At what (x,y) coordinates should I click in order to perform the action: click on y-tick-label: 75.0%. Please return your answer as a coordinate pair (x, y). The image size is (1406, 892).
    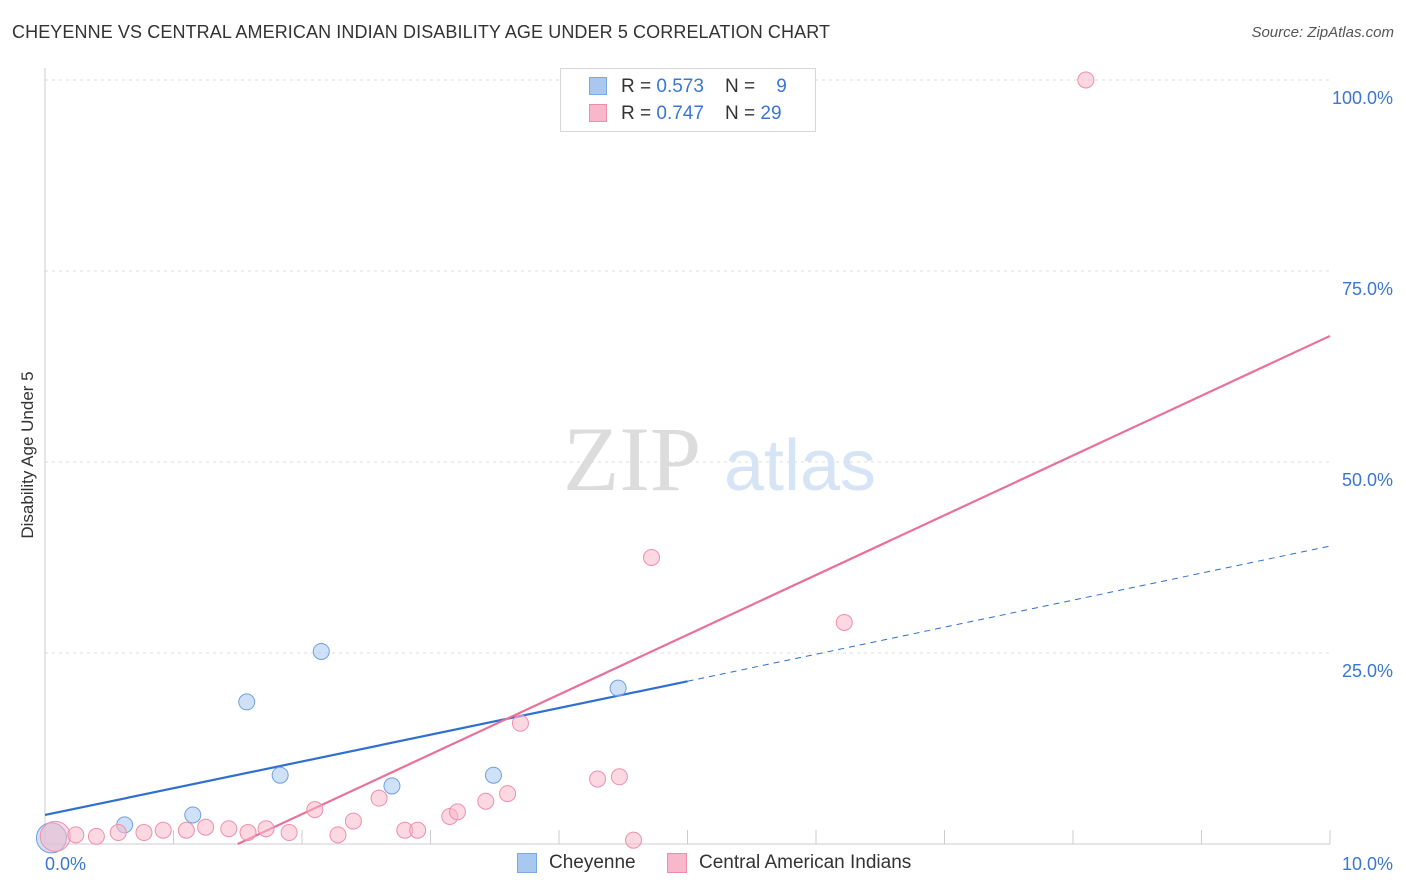
    Looking at the image, I should click on (1367, 289).